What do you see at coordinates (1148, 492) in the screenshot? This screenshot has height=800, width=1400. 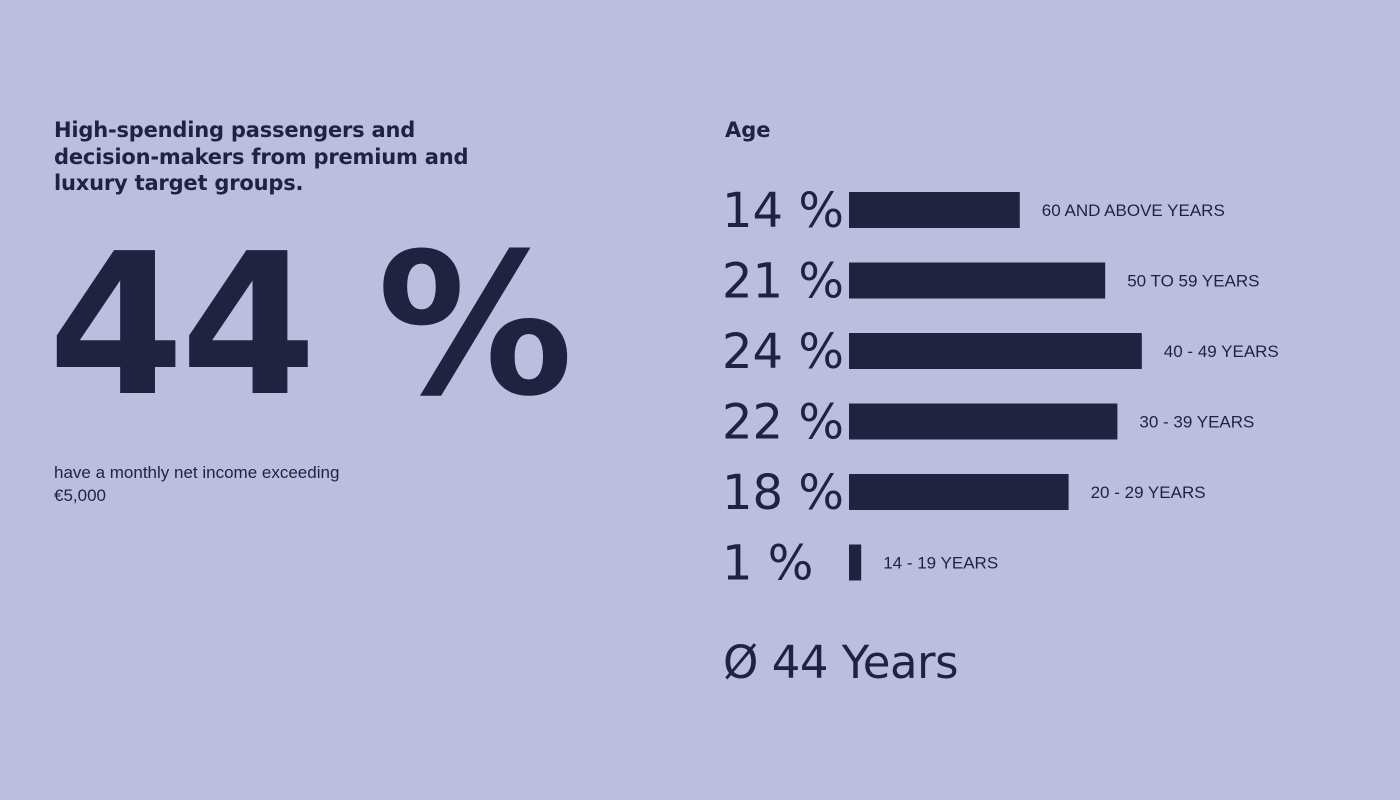 I see `category-label: 20 - 29 YEARS` at bounding box center [1148, 492].